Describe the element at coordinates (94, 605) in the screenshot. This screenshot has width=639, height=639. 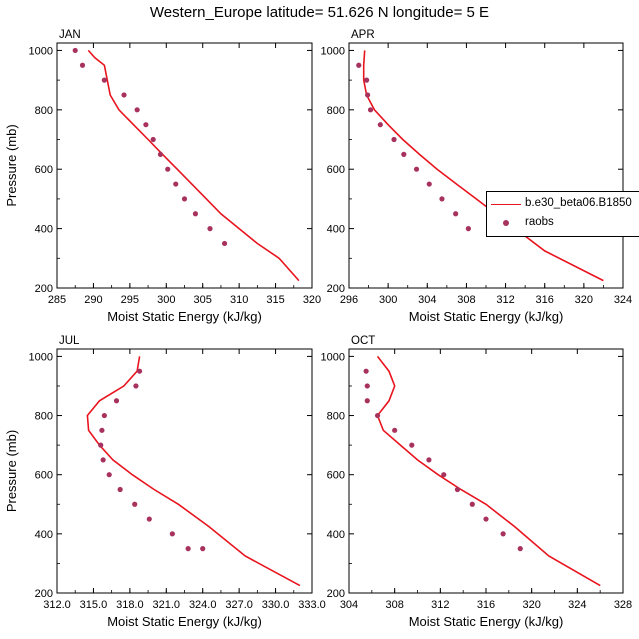
I see `x-tick-label: 315.0` at that location.